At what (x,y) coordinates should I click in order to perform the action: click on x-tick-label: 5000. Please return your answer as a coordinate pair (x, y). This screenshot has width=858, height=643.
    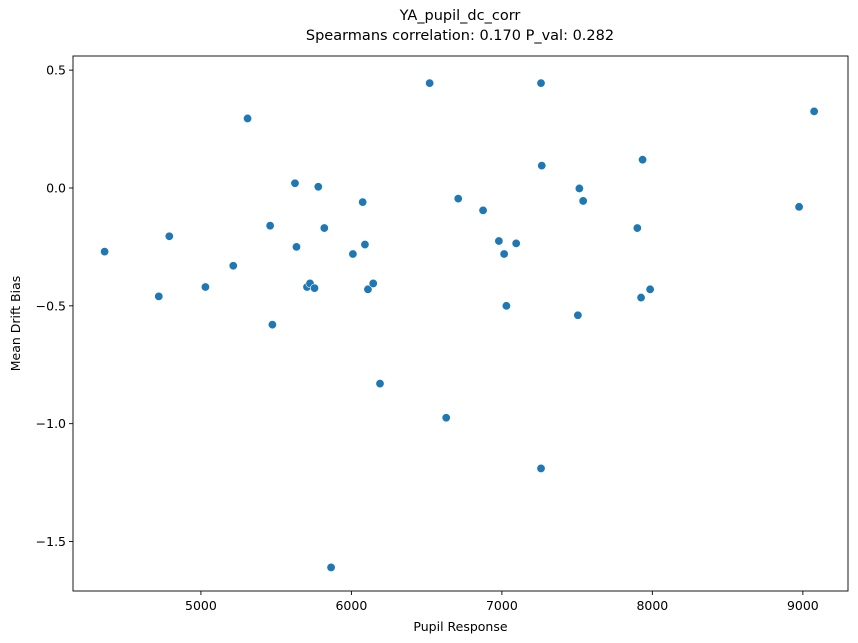
    Looking at the image, I should click on (201, 605).